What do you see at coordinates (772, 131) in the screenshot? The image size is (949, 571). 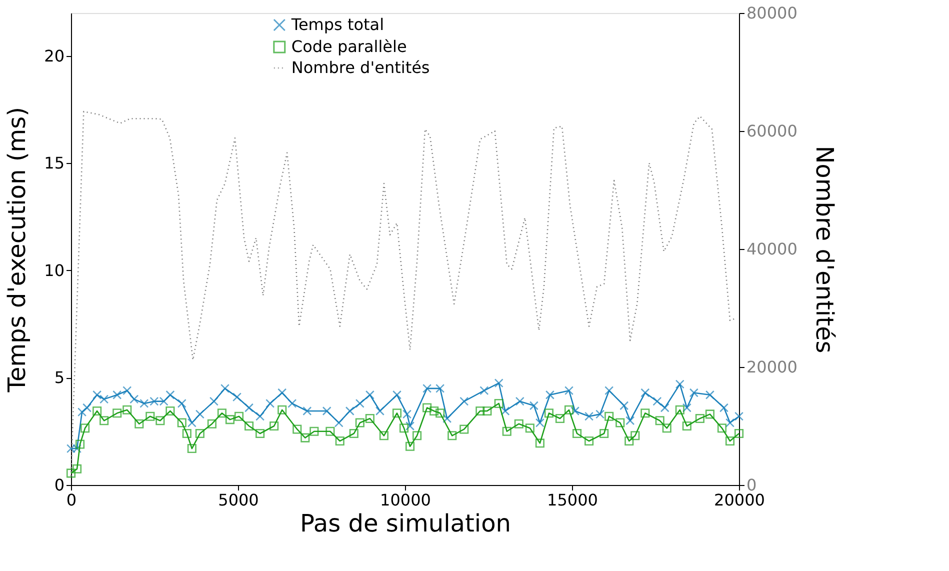 I see `y2-tick-label: 60000` at bounding box center [772, 131].